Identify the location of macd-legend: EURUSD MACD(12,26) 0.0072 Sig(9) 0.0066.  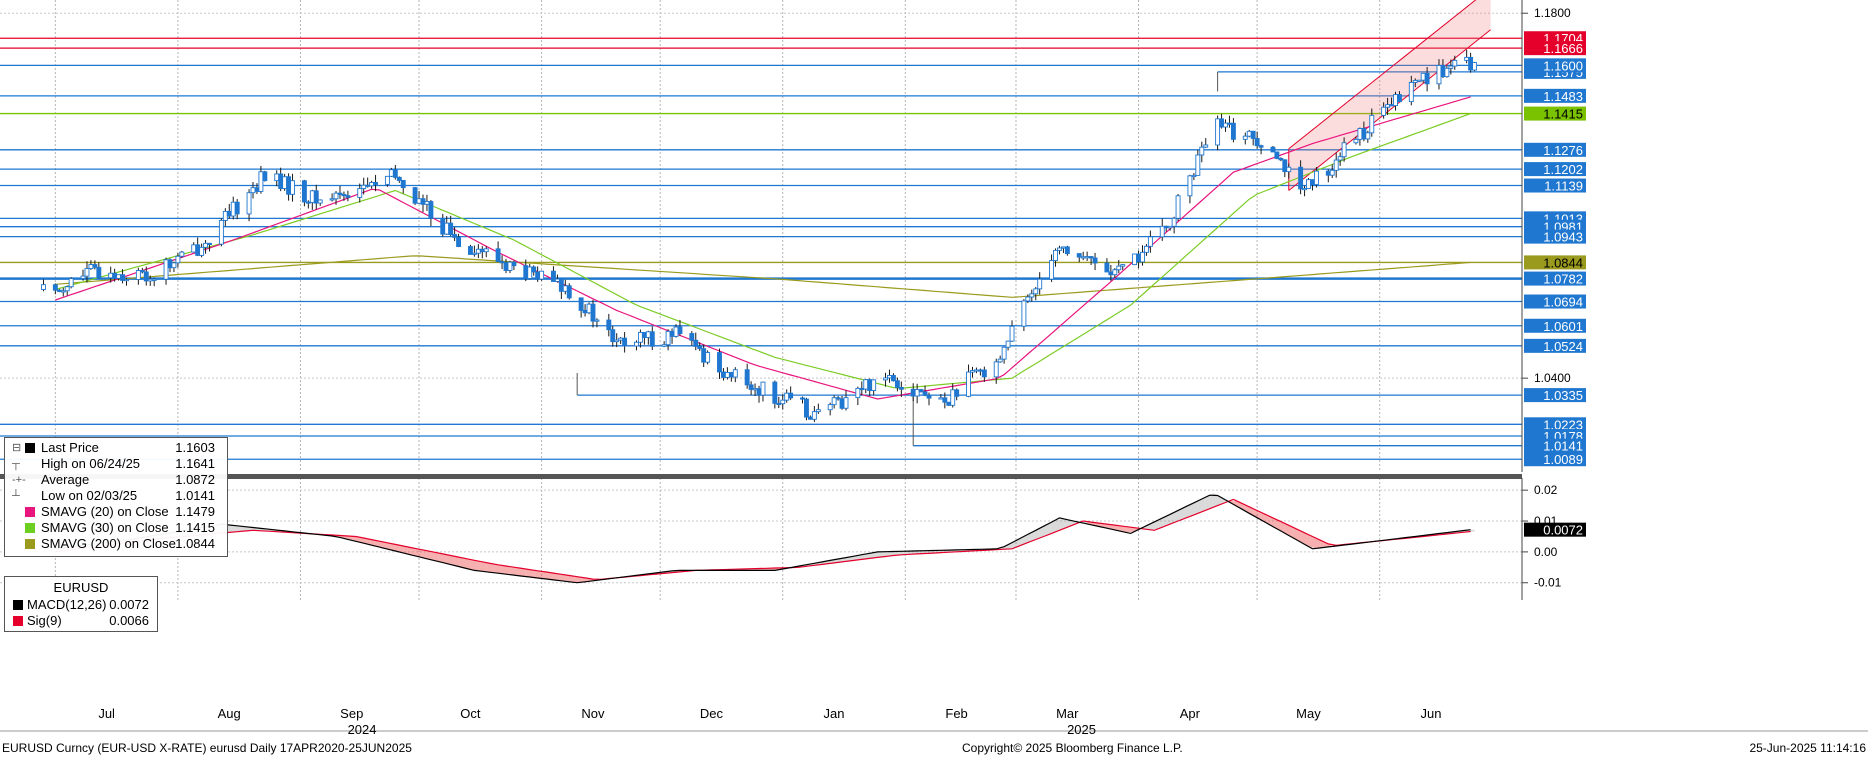
(81, 604).